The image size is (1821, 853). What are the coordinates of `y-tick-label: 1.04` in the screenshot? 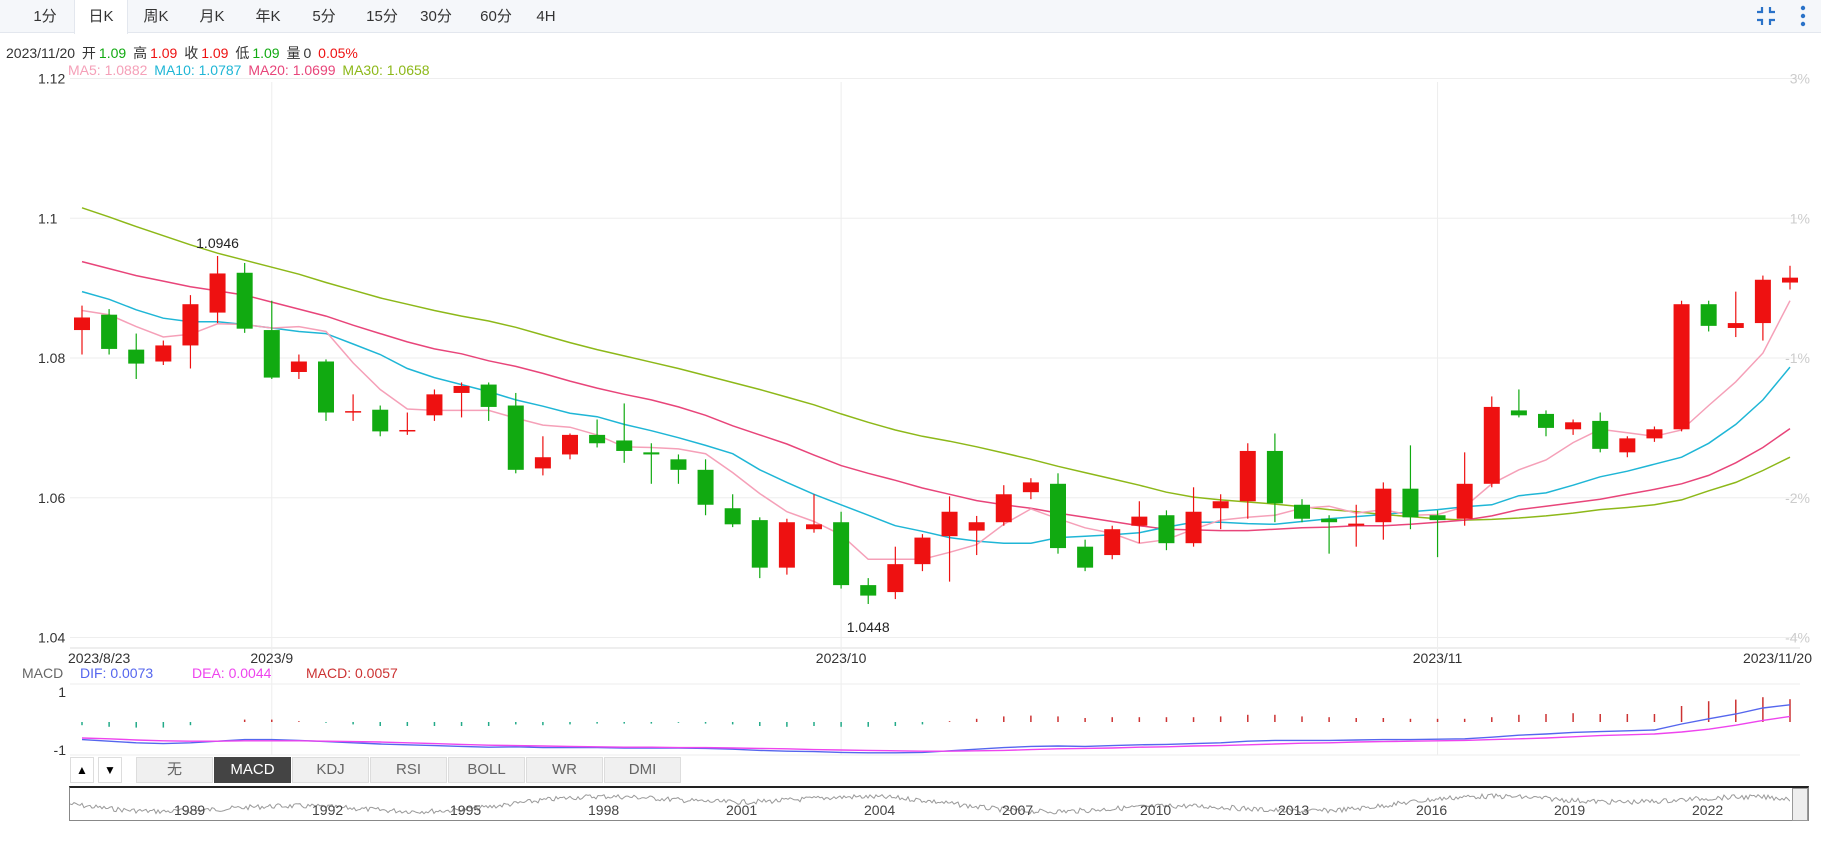 It's located at (51, 638).